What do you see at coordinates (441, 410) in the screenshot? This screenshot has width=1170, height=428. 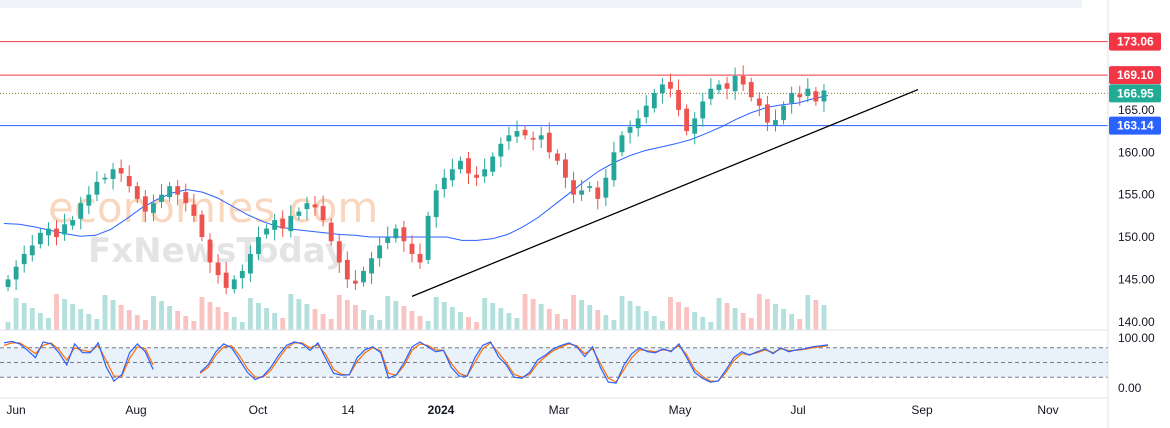 I see `time-tick-label: 2024` at bounding box center [441, 410].